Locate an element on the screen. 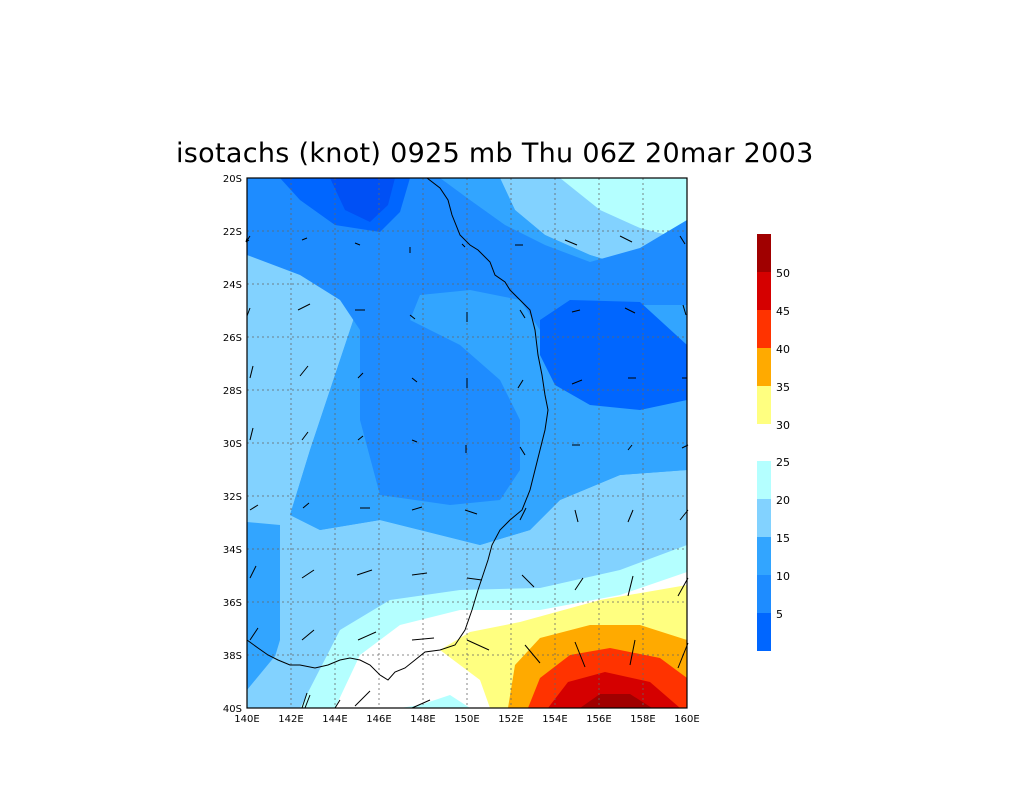 The image size is (1024, 800). cb-label: 15 is located at coordinates (783, 538).